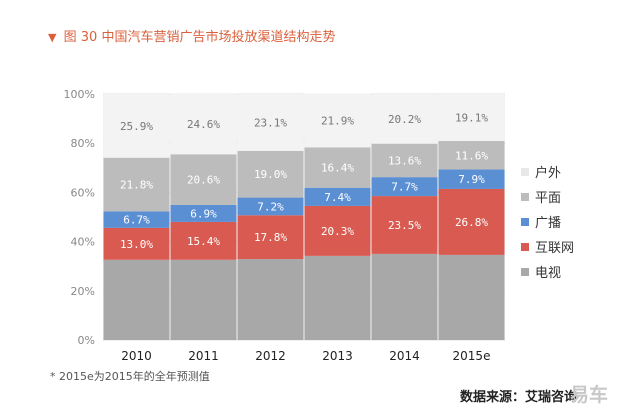  I want to click on legend-label: 广播, so click(548, 223).